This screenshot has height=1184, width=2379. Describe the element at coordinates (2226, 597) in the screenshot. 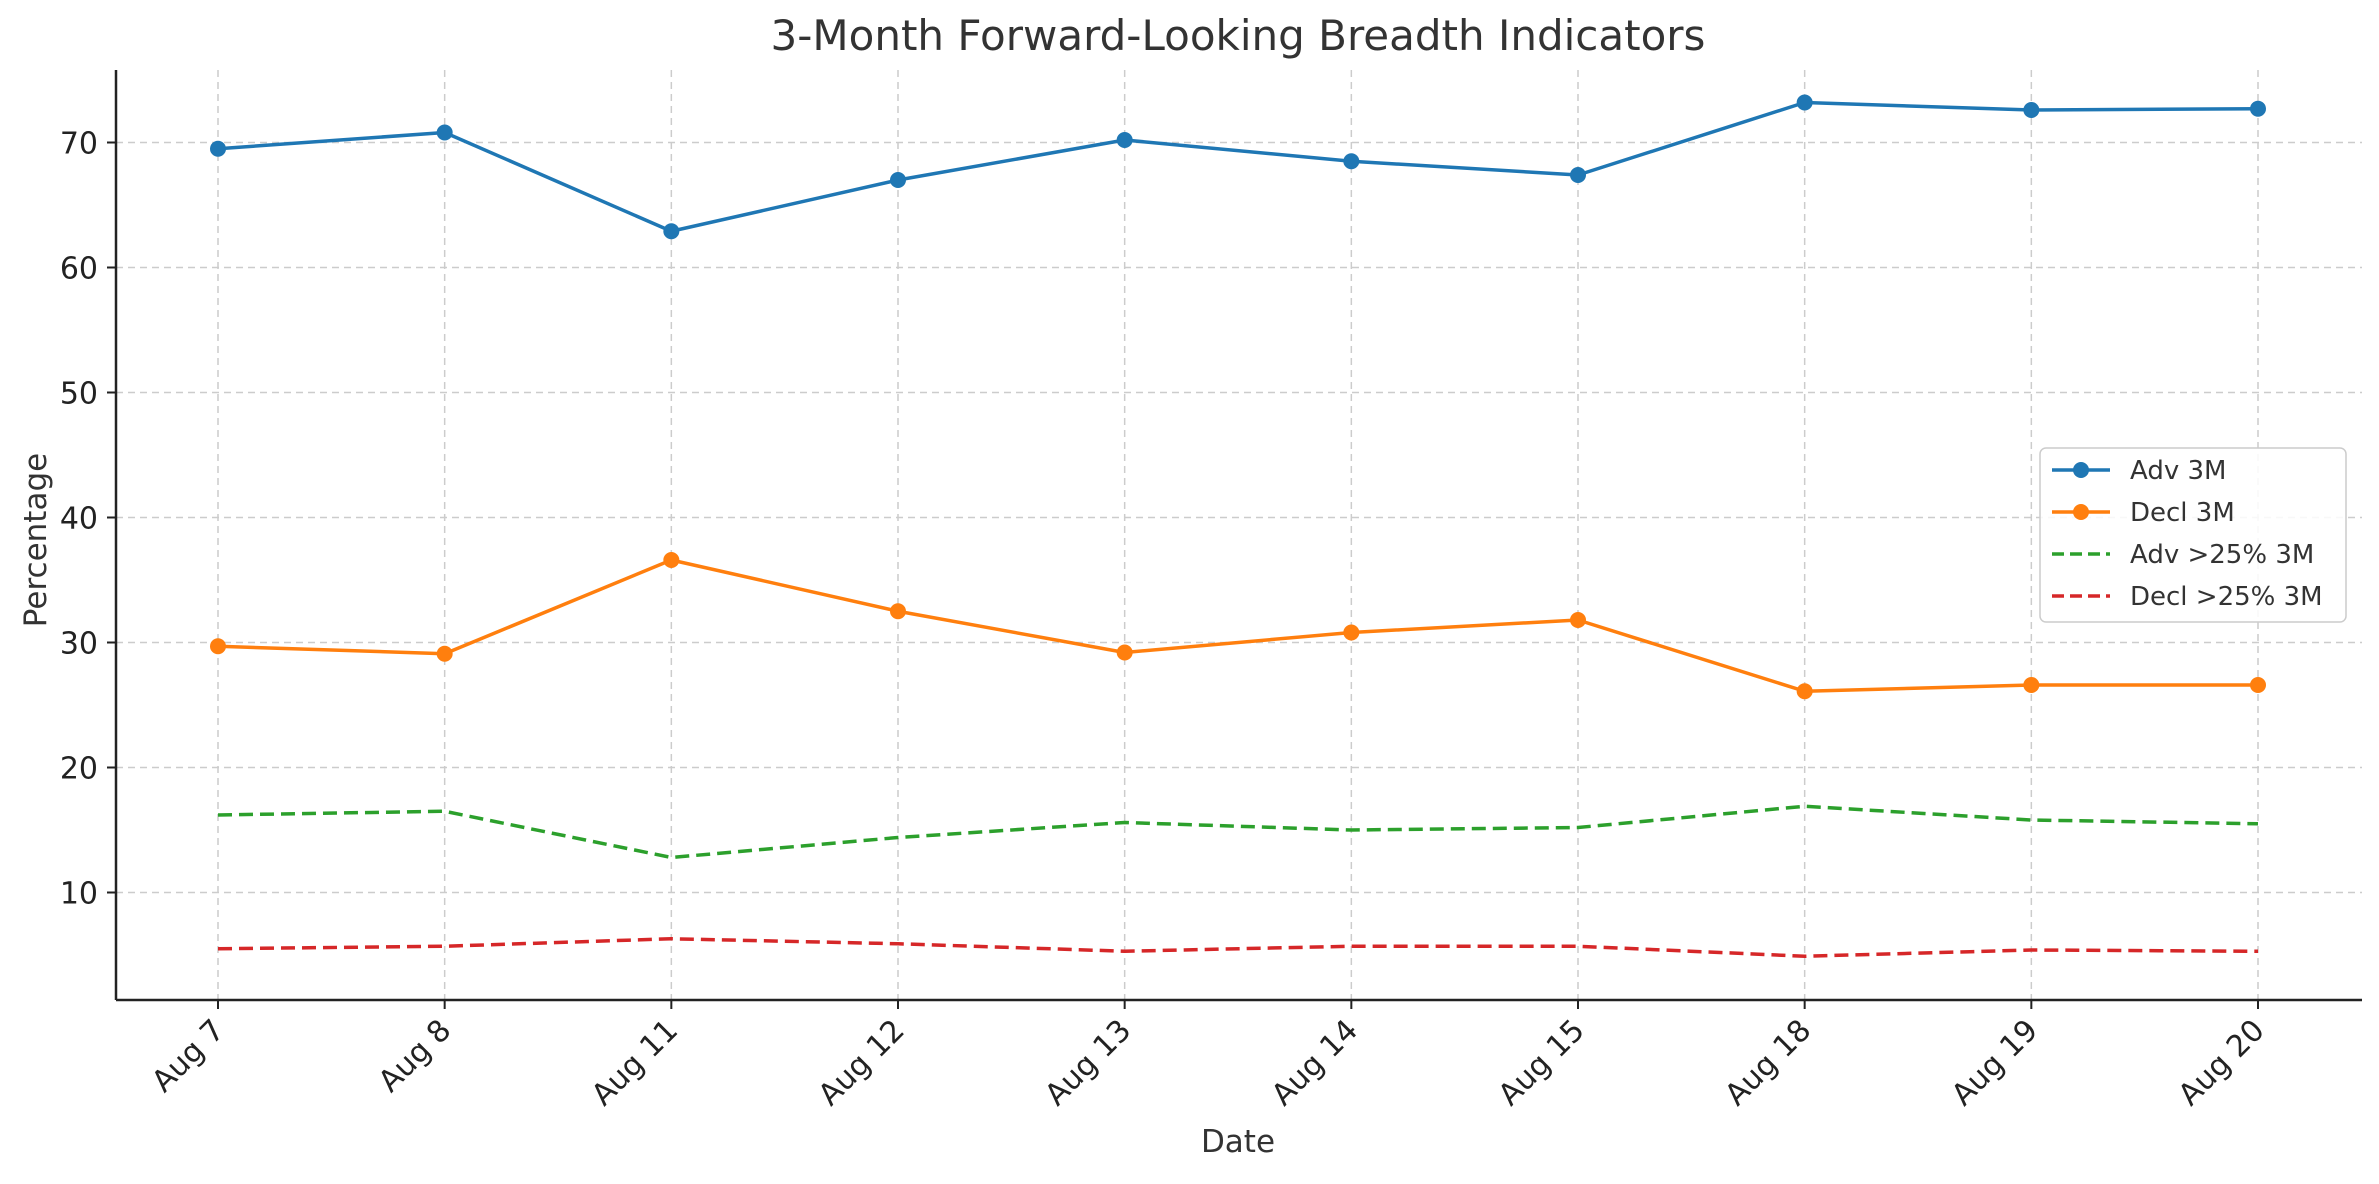

I see `legend-label-decl-25-3m: Decl >25% 3M` at that location.